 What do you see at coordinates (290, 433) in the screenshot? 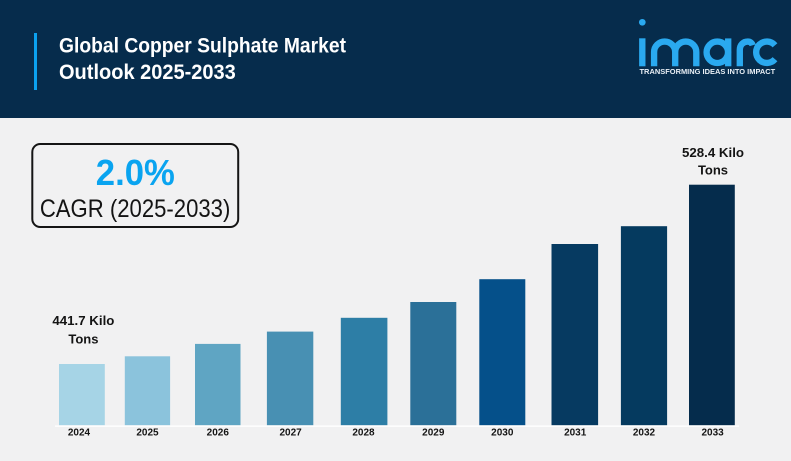
I see `svg-text: 2027` at bounding box center [290, 433].